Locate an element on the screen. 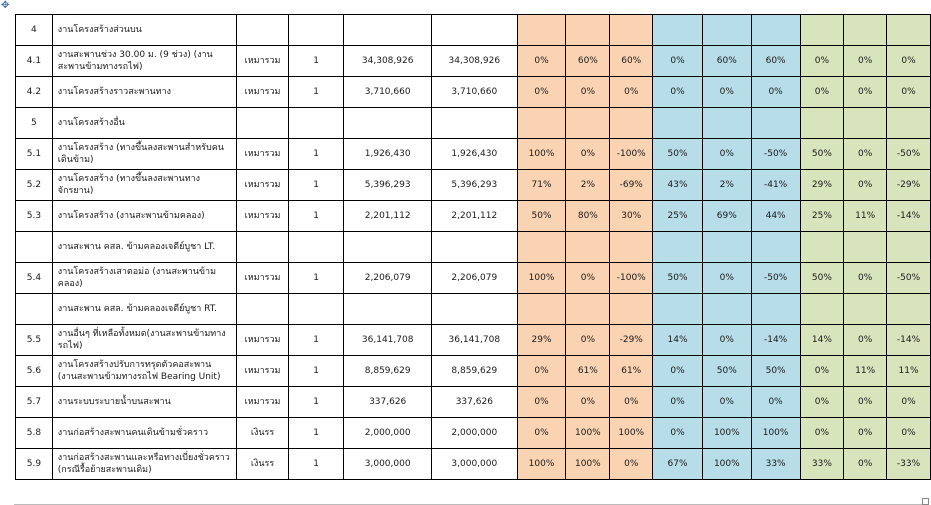 Image resolution: width=931 pixels, height=505 pixels. percent-cell-p2-3: 50% is located at coordinates (775, 371).